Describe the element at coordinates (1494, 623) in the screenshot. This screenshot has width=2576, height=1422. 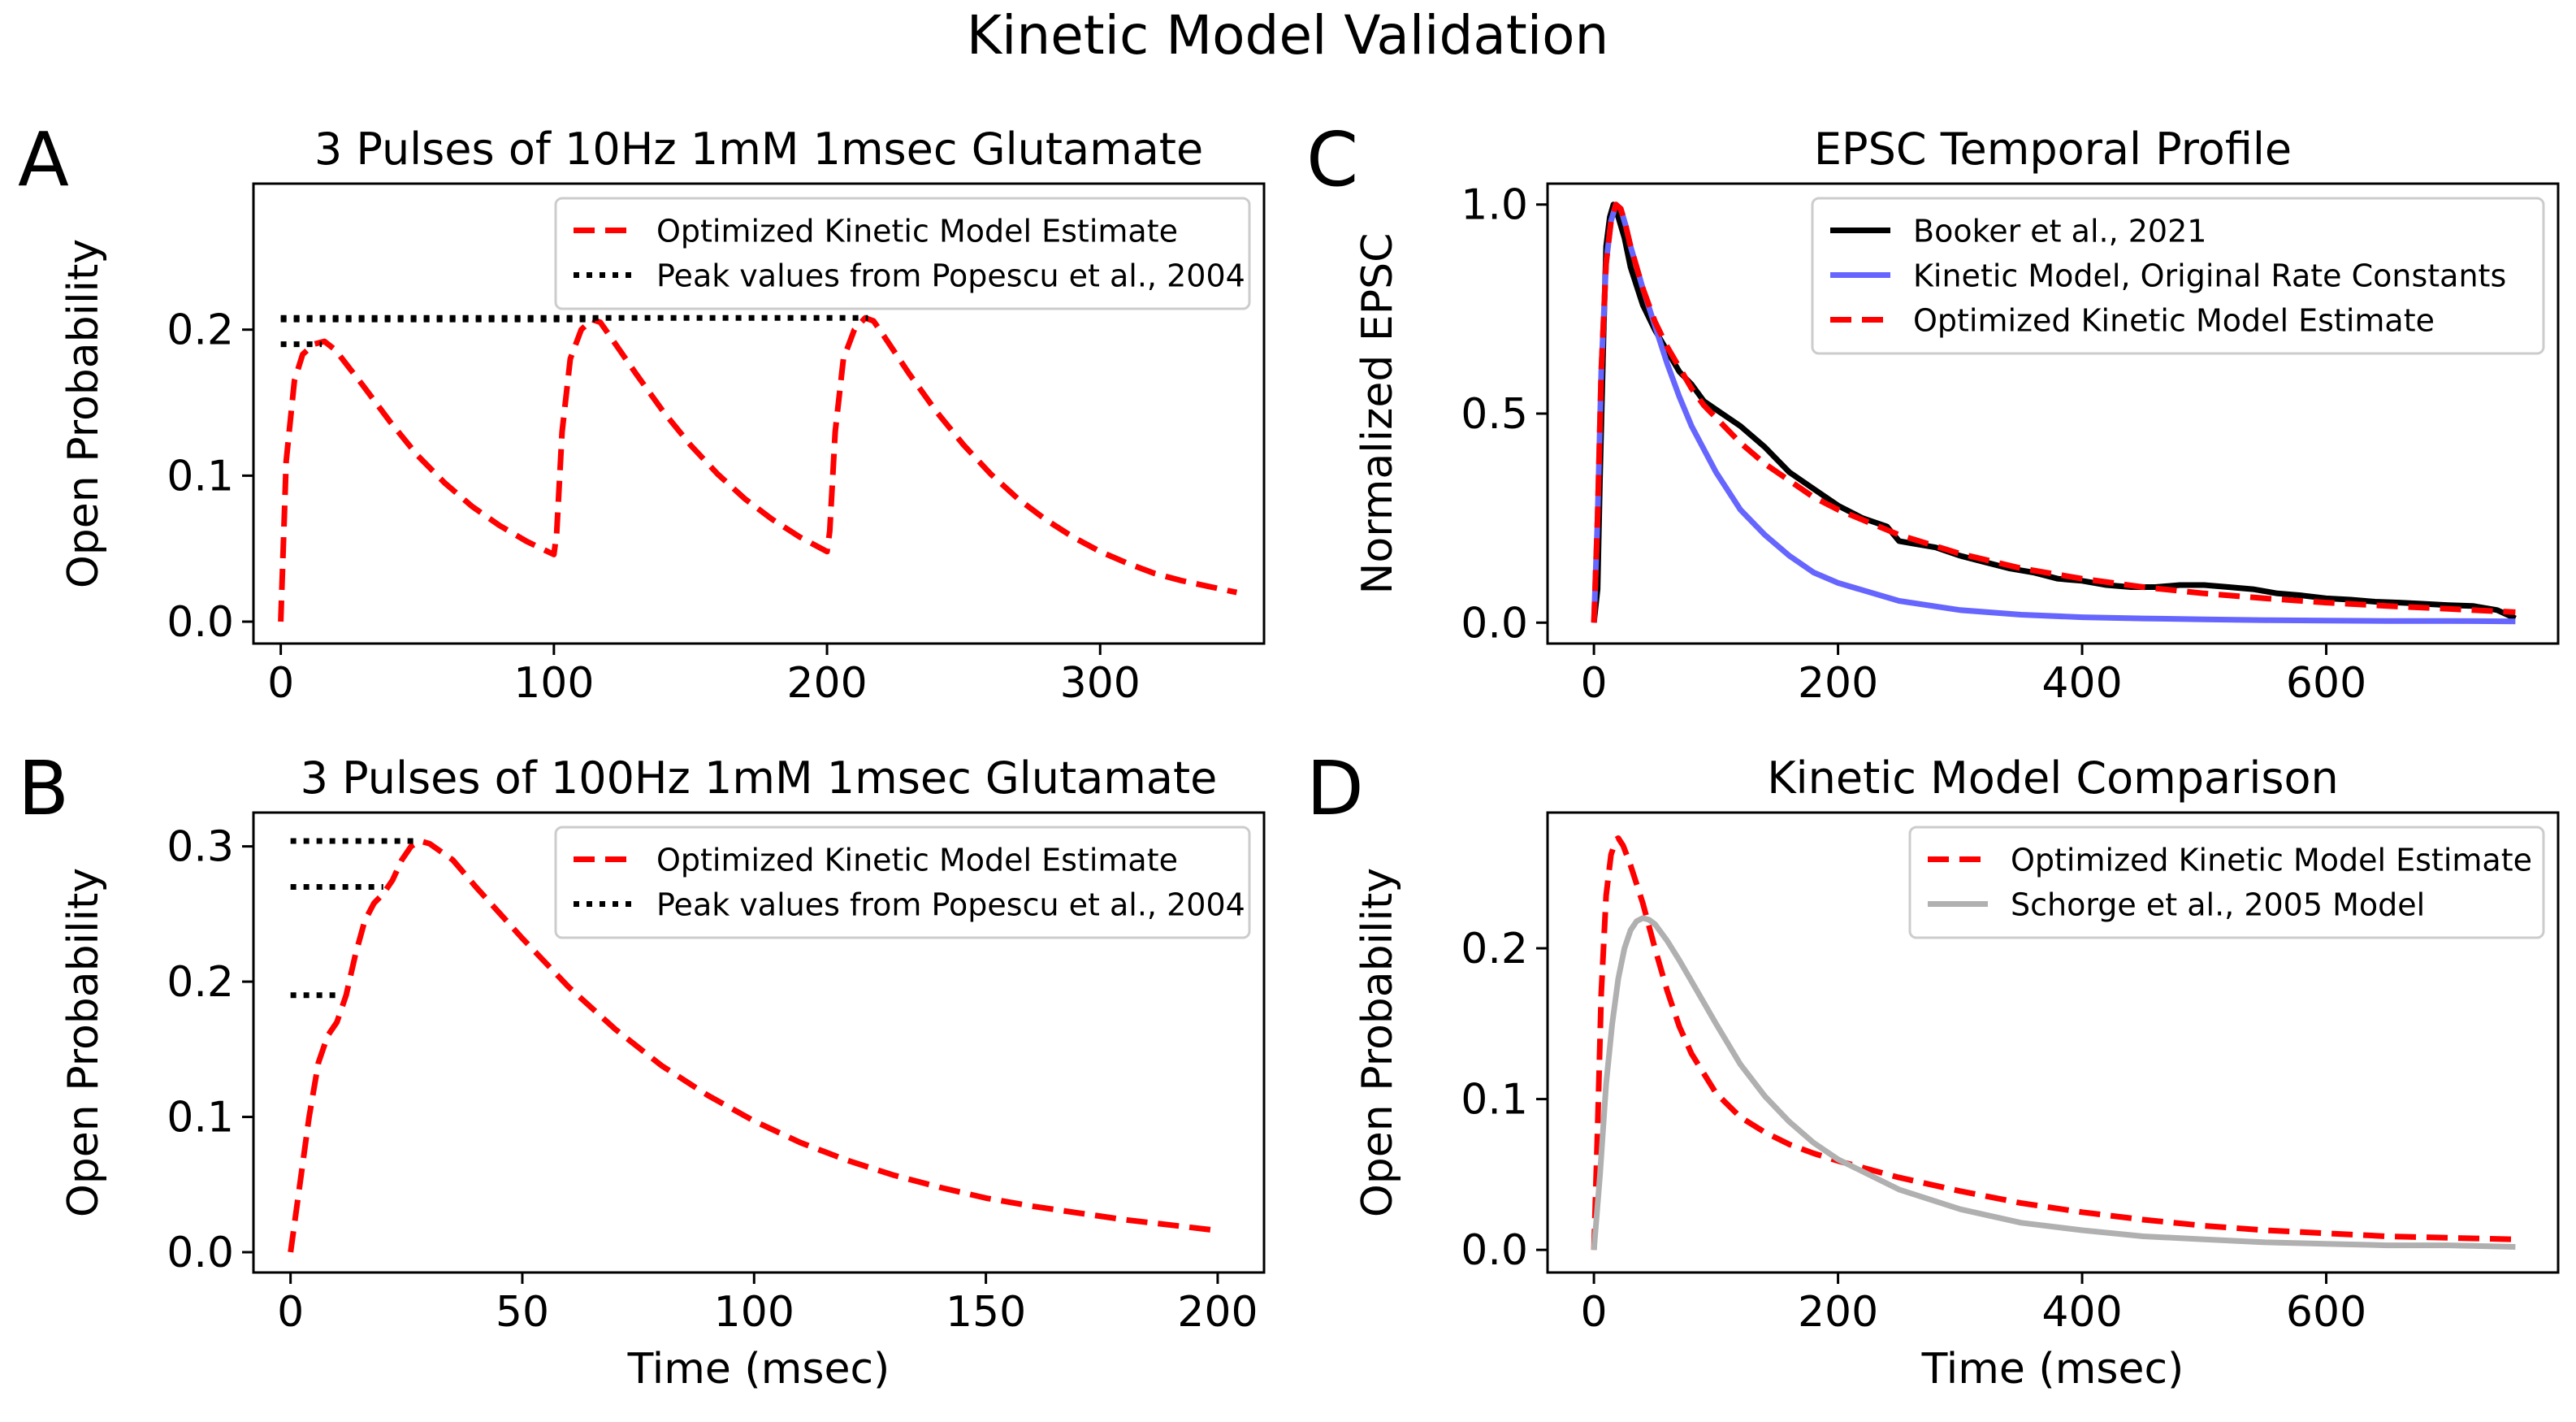
I see `panel-c-ytick-label: 0.0` at that location.